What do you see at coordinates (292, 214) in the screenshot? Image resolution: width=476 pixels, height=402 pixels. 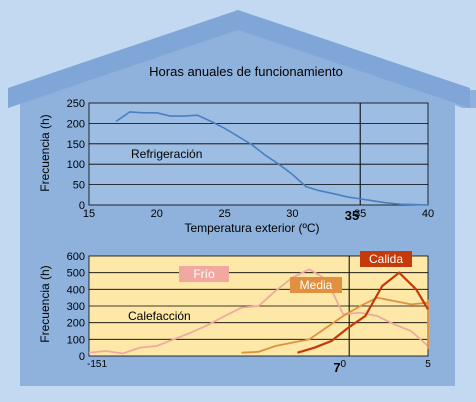 I see `chart1-xtick-30: 30` at bounding box center [292, 214].